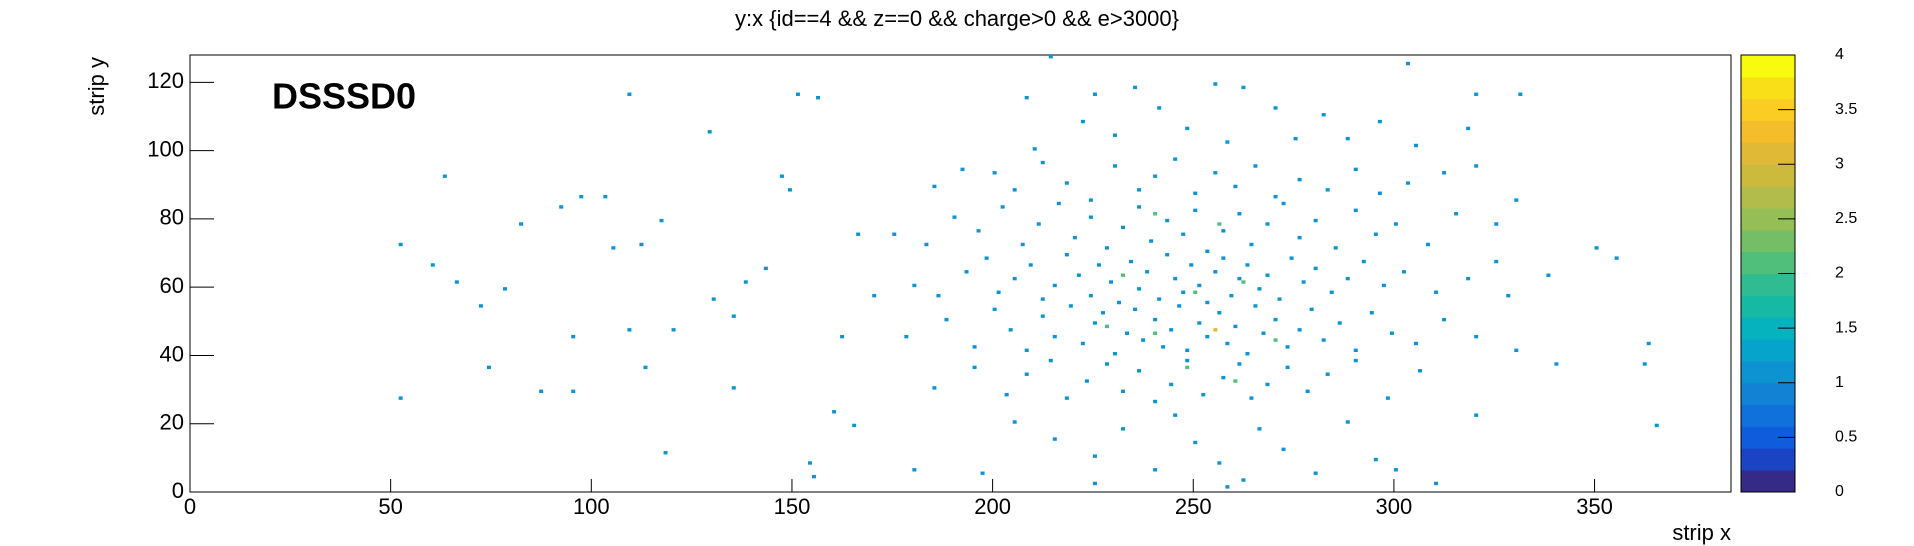 The width and height of the screenshot is (1914, 546). I want to click on x-axis-label: strip x, so click(1701, 532).